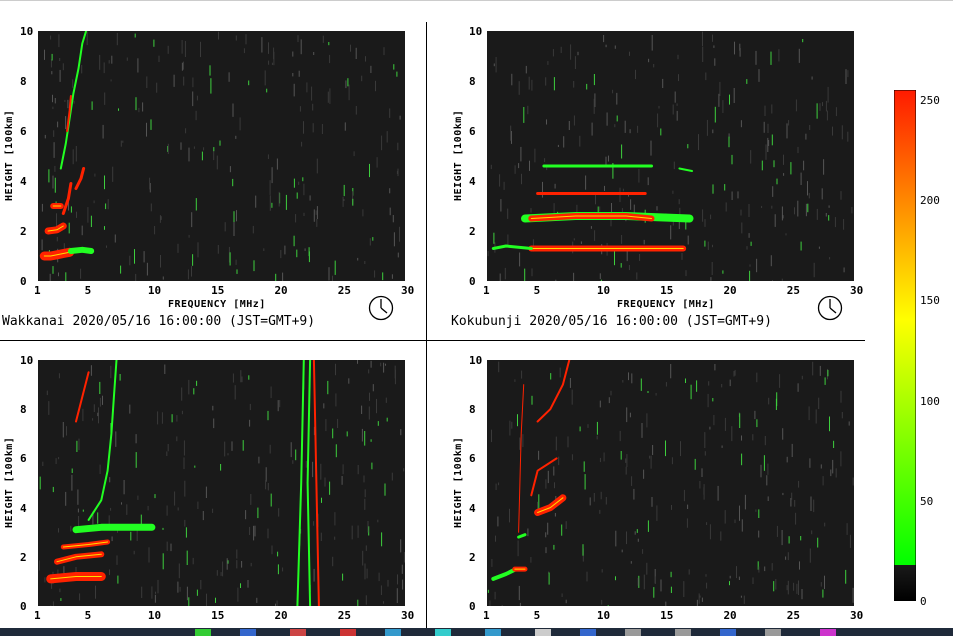 This screenshot has width=953, height=636. I want to click on colorbar-tick-label: 250, so click(930, 101).